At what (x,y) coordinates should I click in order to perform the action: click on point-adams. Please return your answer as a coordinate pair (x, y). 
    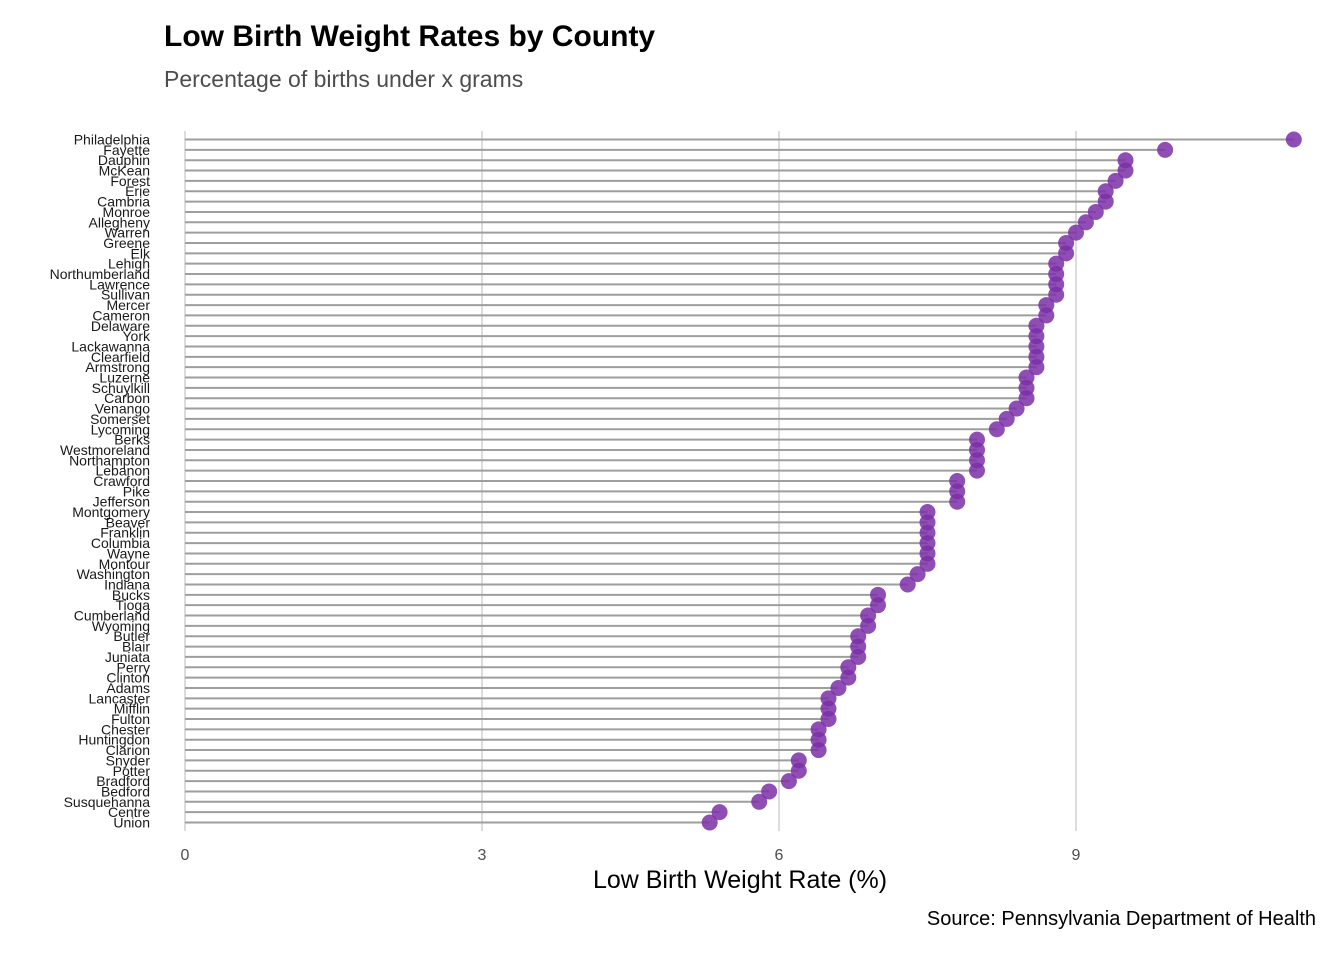
    Looking at the image, I should click on (838, 687).